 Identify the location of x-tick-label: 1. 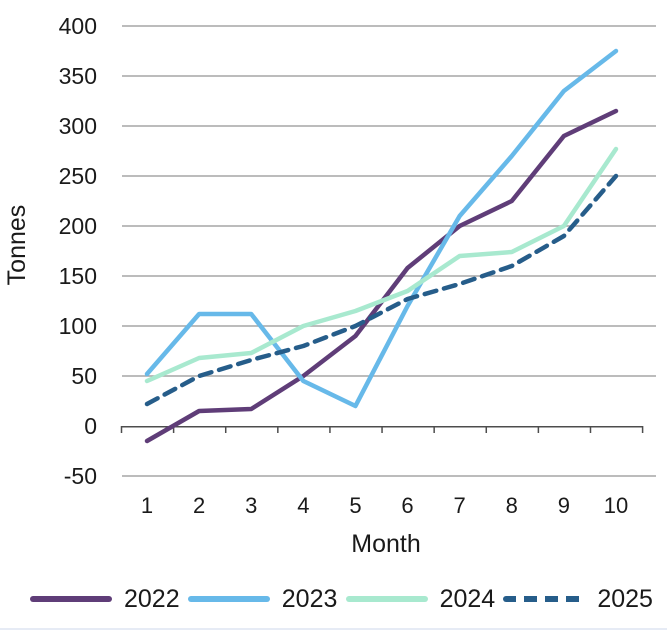
(147, 505).